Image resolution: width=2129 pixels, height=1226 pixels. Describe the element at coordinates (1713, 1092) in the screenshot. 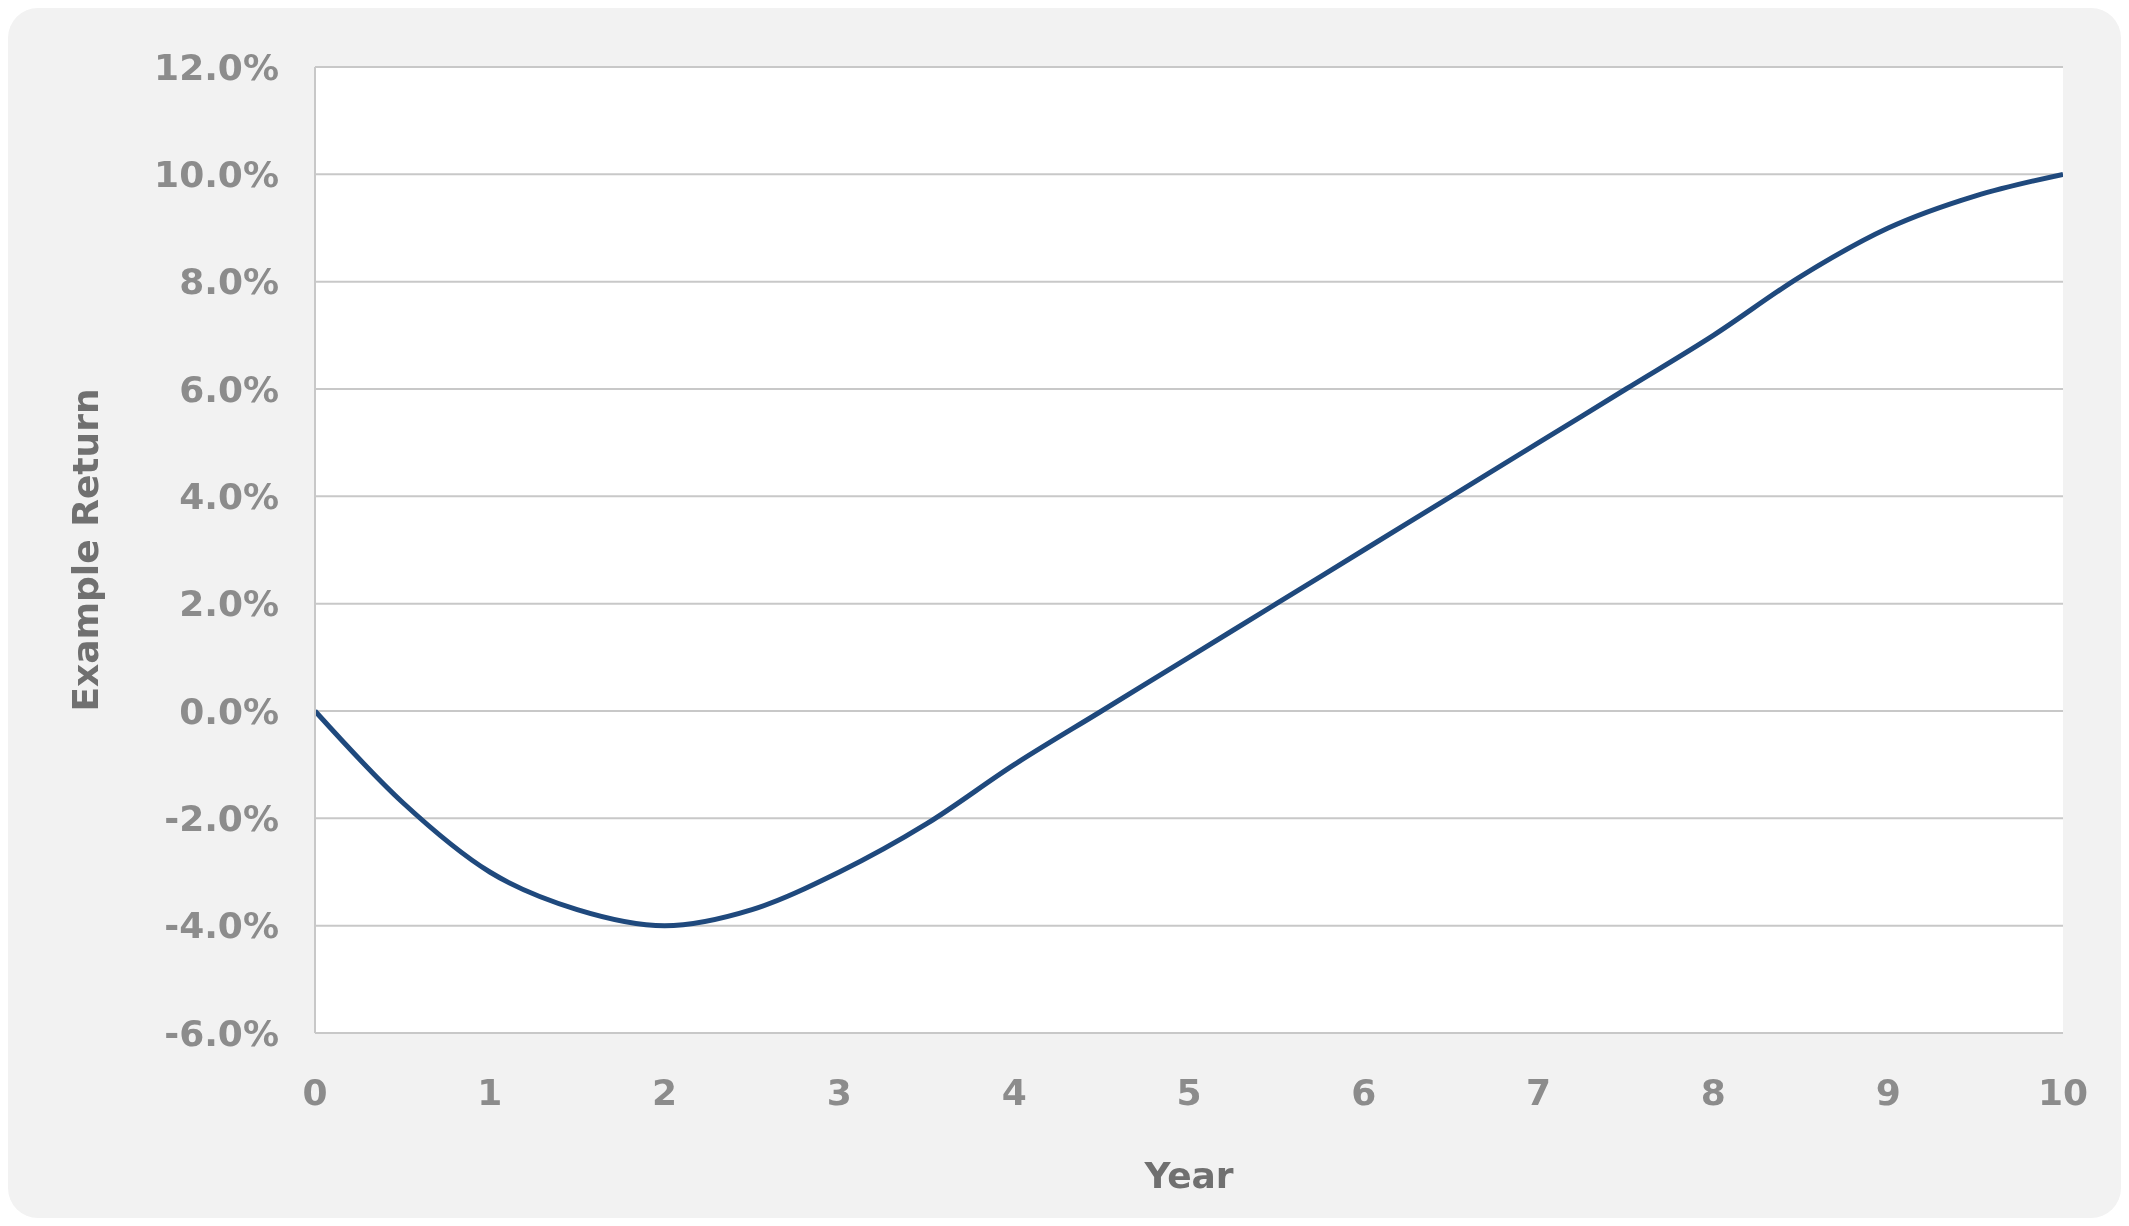

I see `x-tick-label: 8` at that location.